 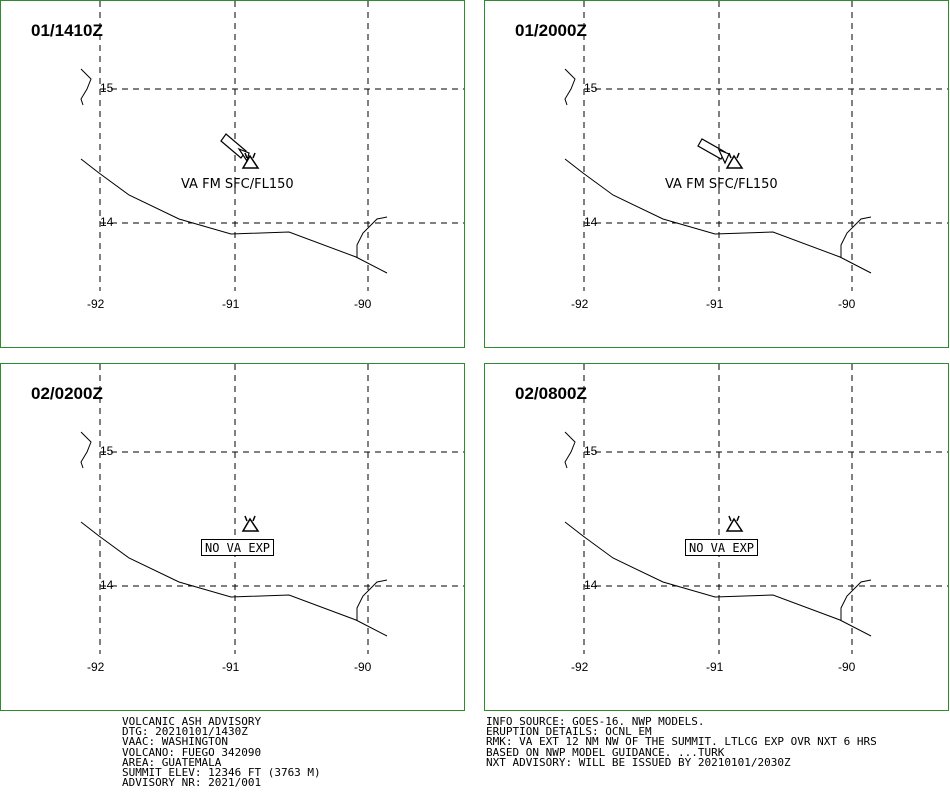 What do you see at coordinates (67, 393) in the screenshot?
I see `panel-time-label: 02/0200Z` at bounding box center [67, 393].